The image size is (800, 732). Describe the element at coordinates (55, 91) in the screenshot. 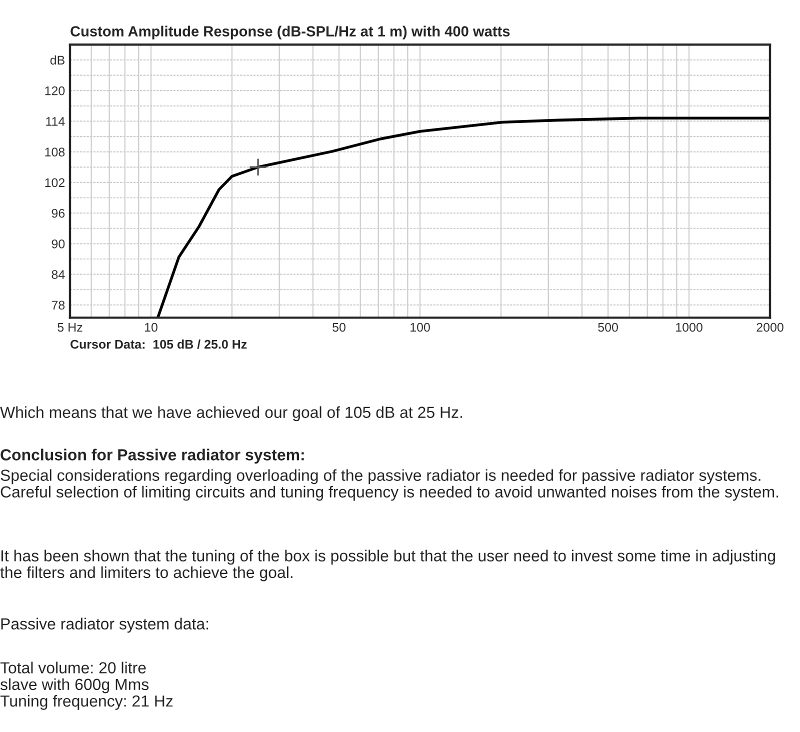

I see `y-tick-label: 120` at that location.